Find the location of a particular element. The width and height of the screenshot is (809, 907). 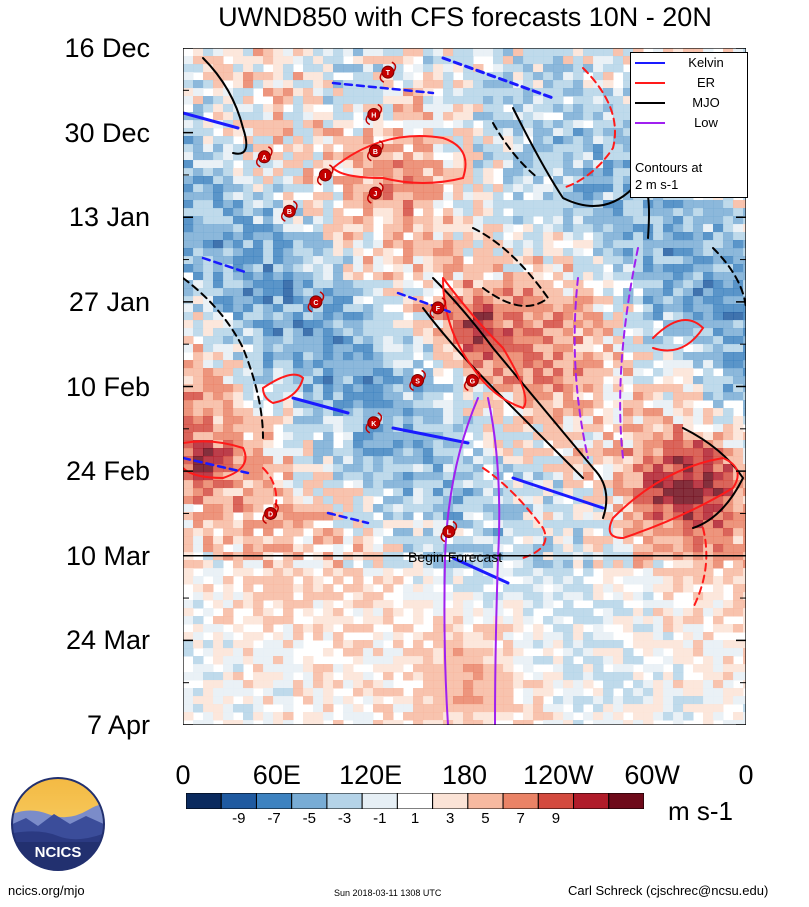

footer-url: ncics.org/mjo is located at coordinates (46, 890).